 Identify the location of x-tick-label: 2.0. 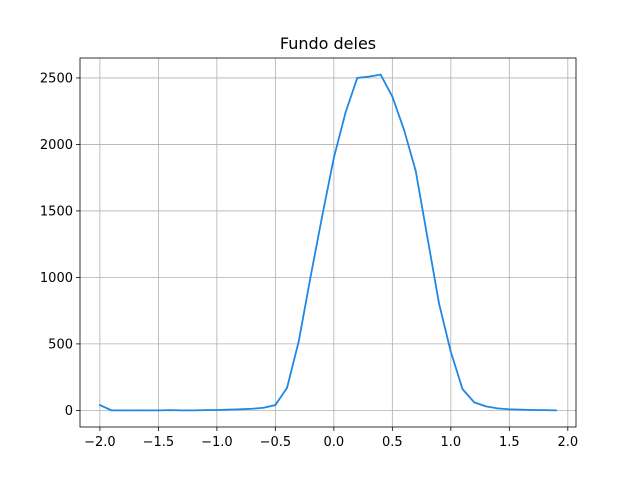
(567, 442).